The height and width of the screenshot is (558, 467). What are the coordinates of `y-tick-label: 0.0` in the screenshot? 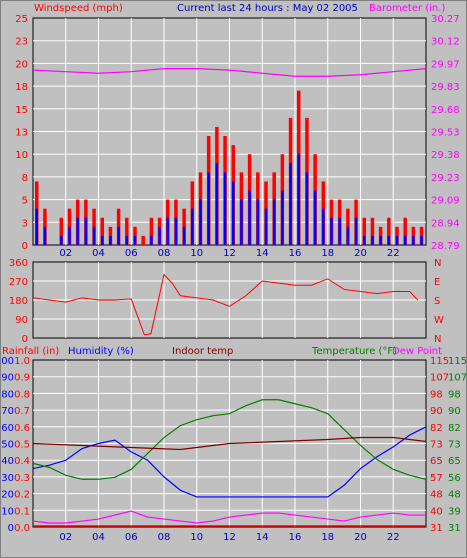 It's located at (22, 528).